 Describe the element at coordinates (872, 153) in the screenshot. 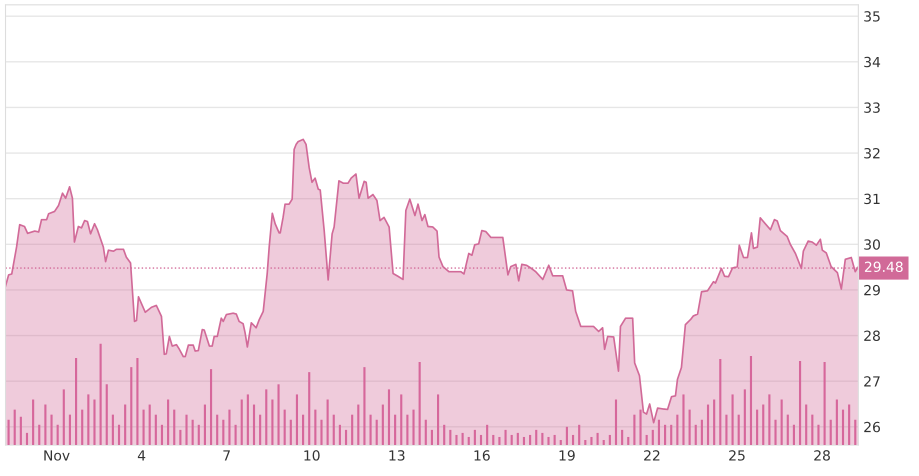

I see `y-tick-label: 32` at that location.